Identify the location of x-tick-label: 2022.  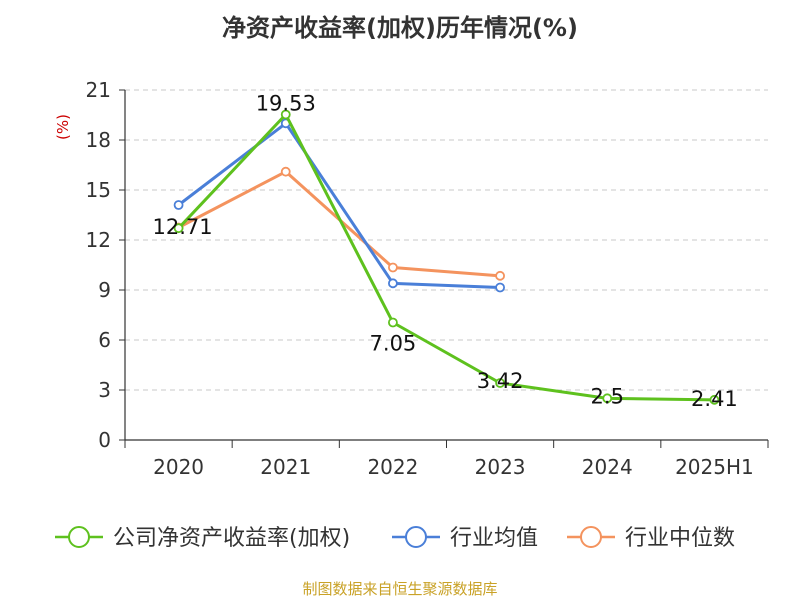
(392, 467).